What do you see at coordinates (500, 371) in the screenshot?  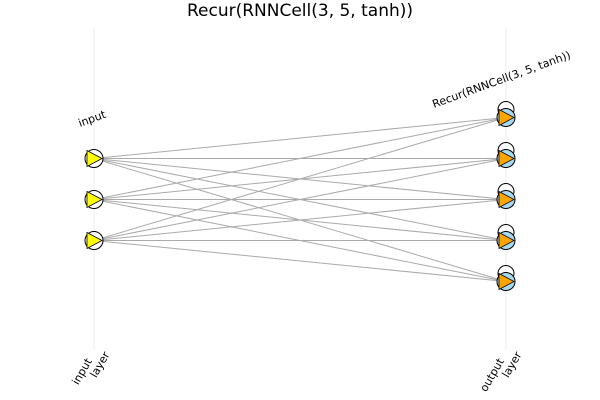 I see `output-axis-label: output layer` at bounding box center [500, 371].